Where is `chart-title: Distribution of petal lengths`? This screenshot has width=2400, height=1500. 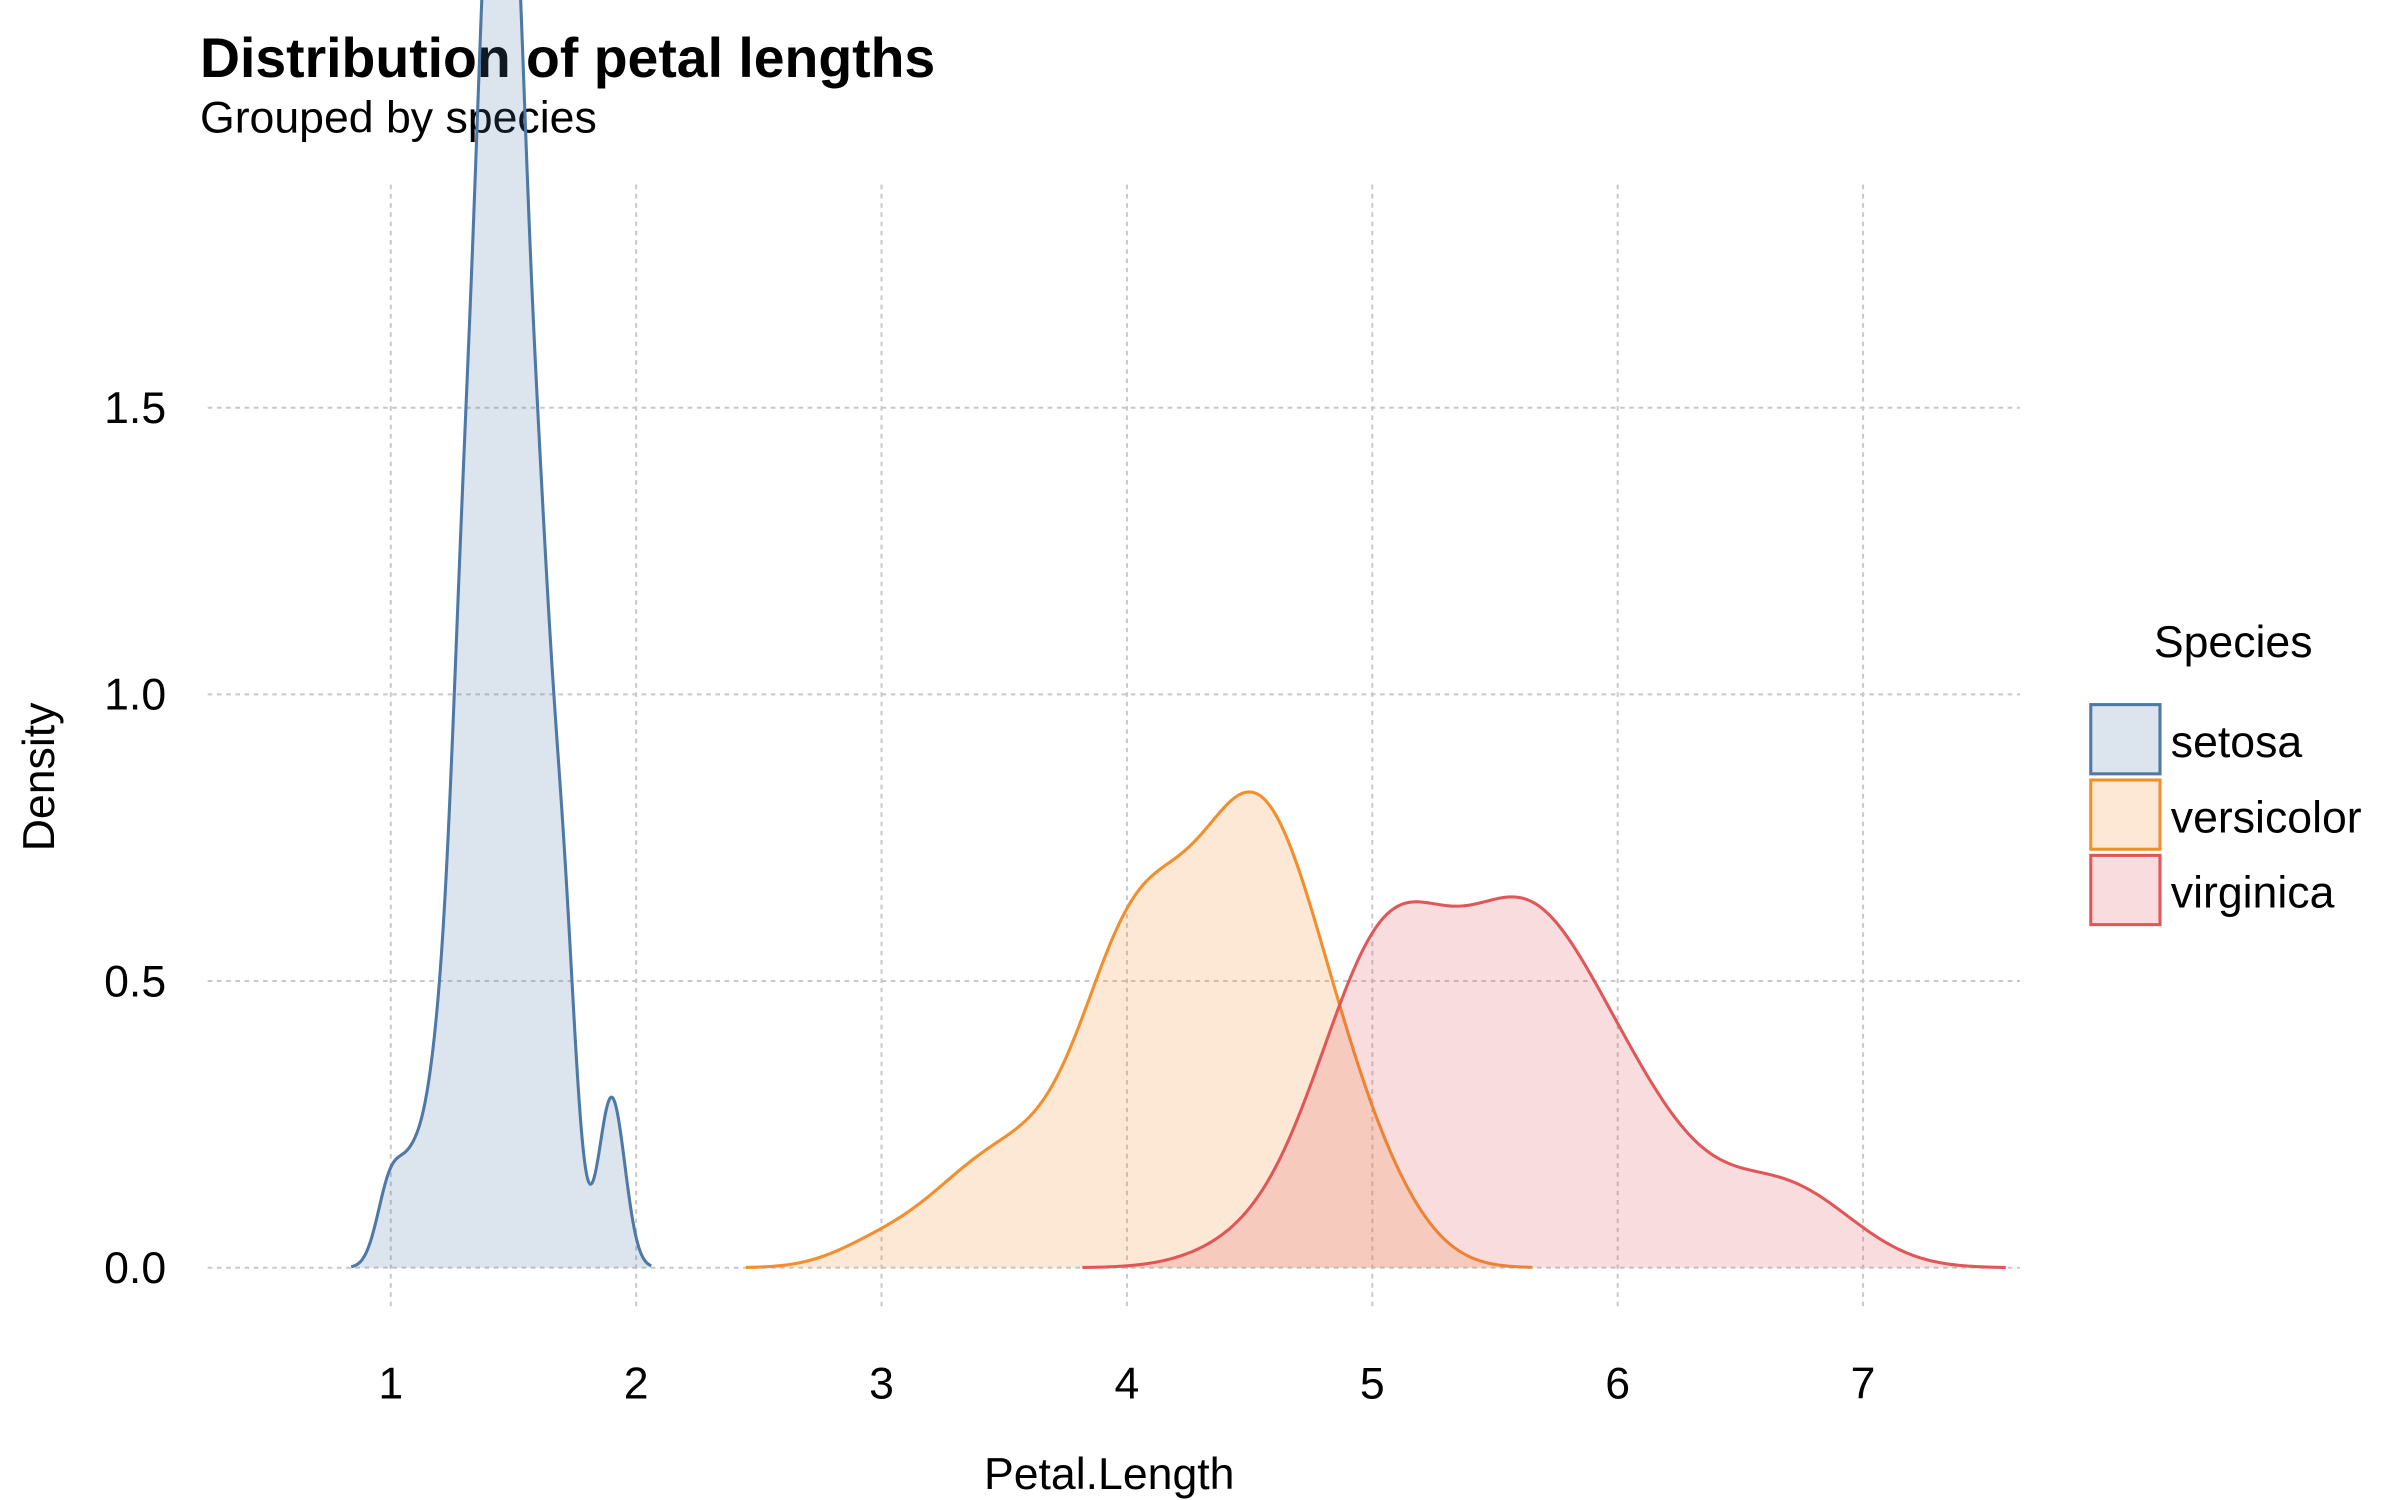
chart-title: Distribution of petal lengths is located at coordinates (567, 58).